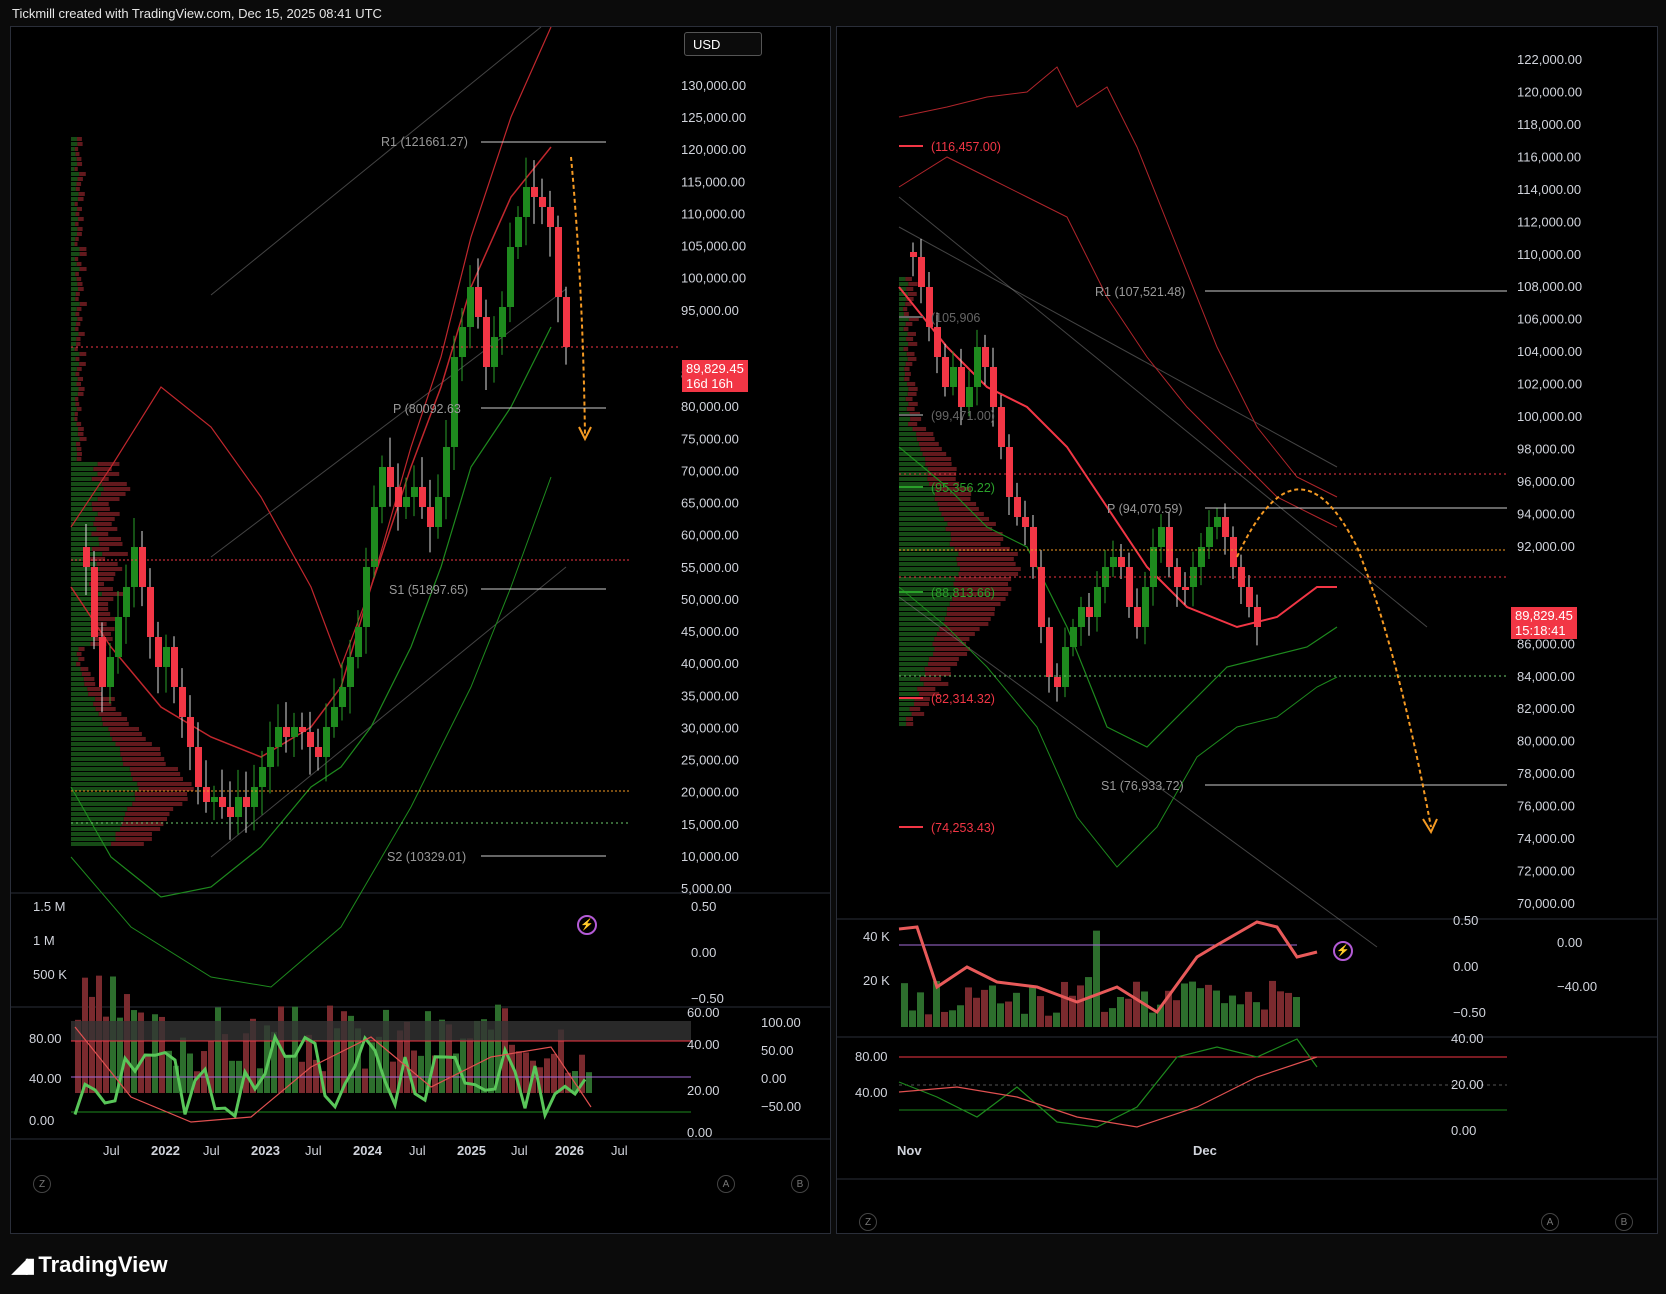  I want to click on rsi-tick-label: 0.00, so click(41, 1120).